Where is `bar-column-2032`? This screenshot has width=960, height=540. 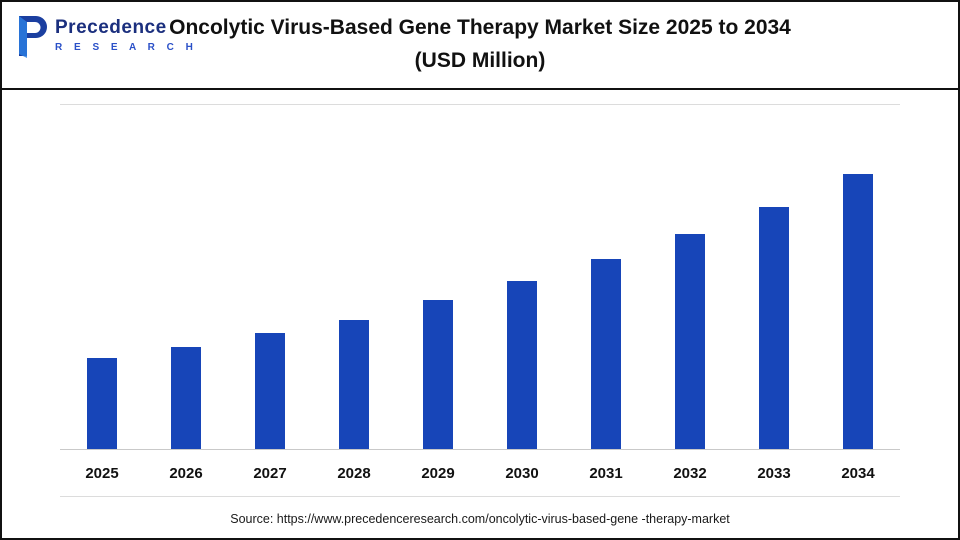
bar-column-2032 is located at coordinates (690, 277).